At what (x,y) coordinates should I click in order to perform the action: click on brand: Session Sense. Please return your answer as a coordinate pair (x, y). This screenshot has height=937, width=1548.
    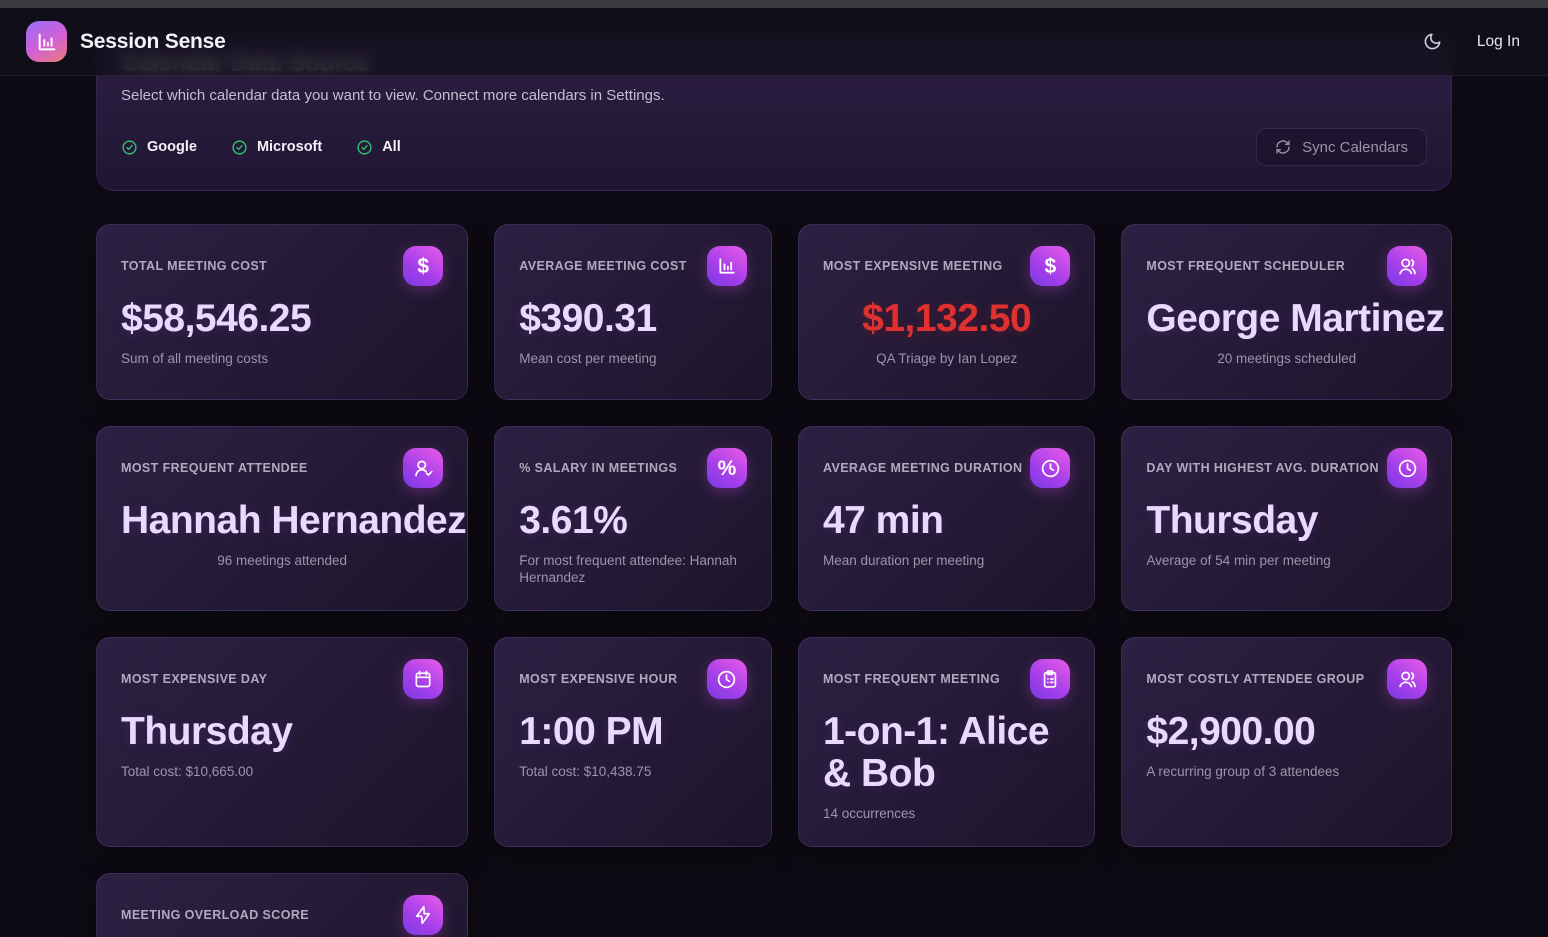
    Looking at the image, I should click on (126, 41).